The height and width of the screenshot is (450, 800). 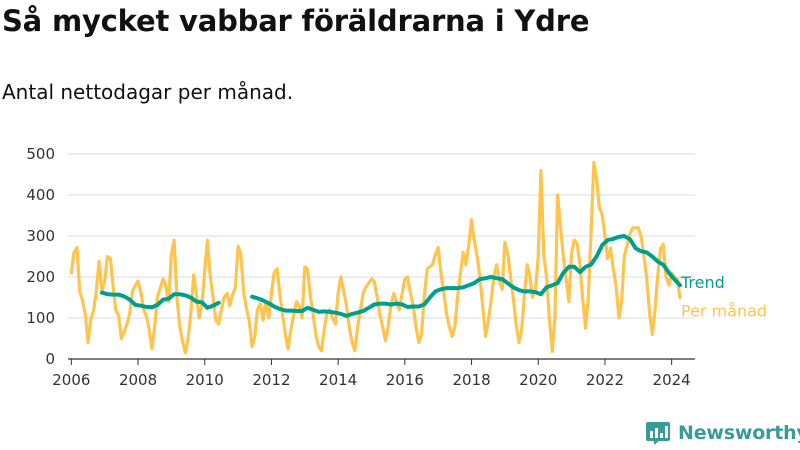 What do you see at coordinates (702, 282) in the screenshot?
I see `series-label-trend: Trend` at bounding box center [702, 282].